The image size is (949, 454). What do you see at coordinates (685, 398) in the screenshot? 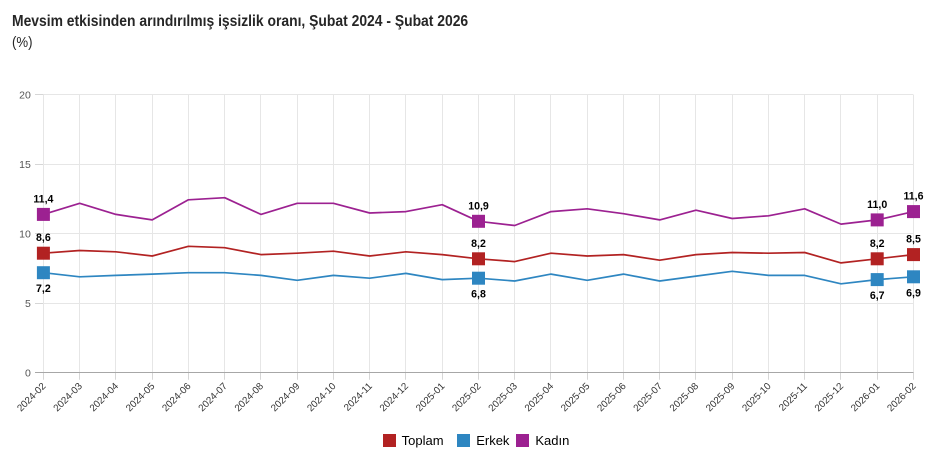
I see `svg-text: 2025-08` at bounding box center [685, 398].